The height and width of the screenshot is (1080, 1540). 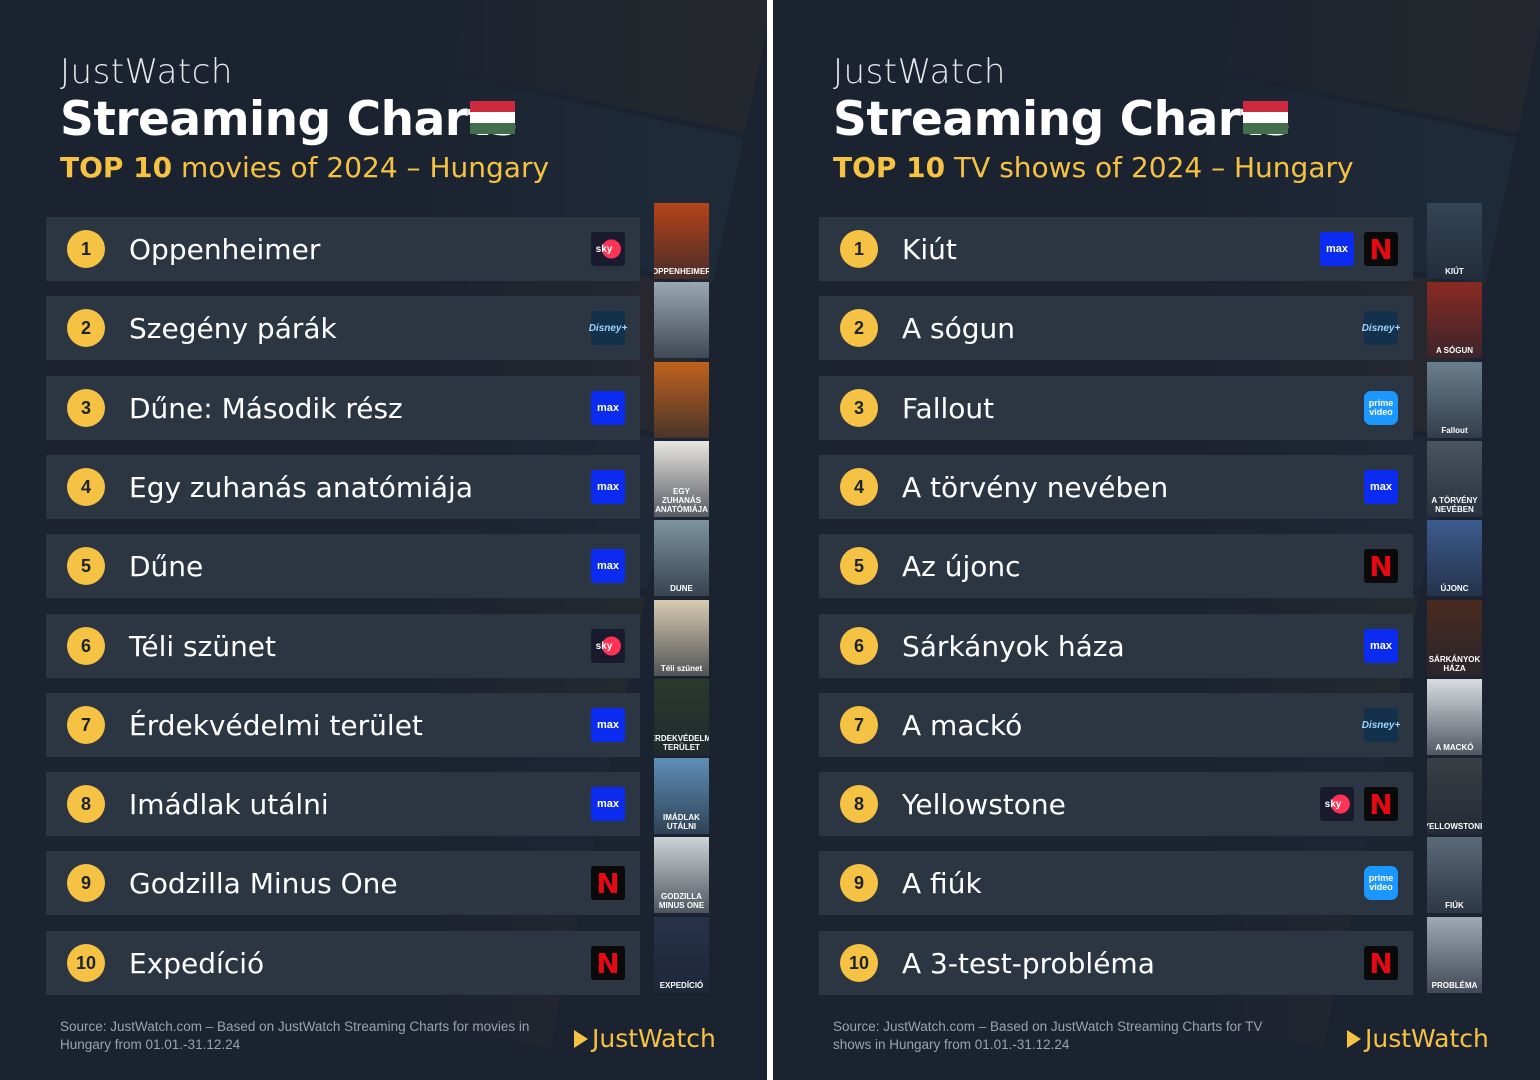 I want to click on title-name: Szegény párák, so click(x=233, y=328).